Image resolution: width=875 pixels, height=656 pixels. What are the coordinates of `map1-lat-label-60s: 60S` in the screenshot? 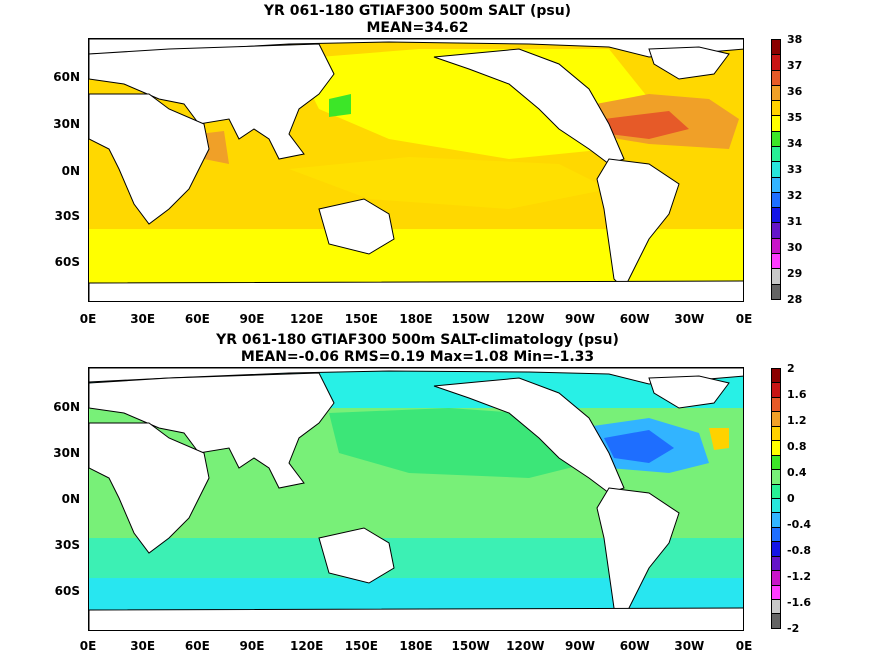 It's located at (67, 262).